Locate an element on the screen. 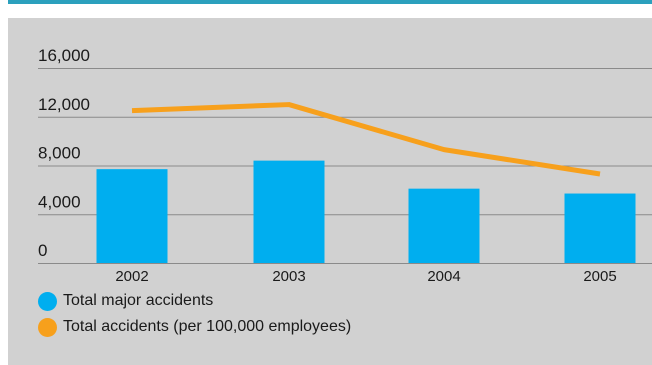 The width and height of the screenshot is (652, 365). accident-rate-line is located at coordinates (366, 139).